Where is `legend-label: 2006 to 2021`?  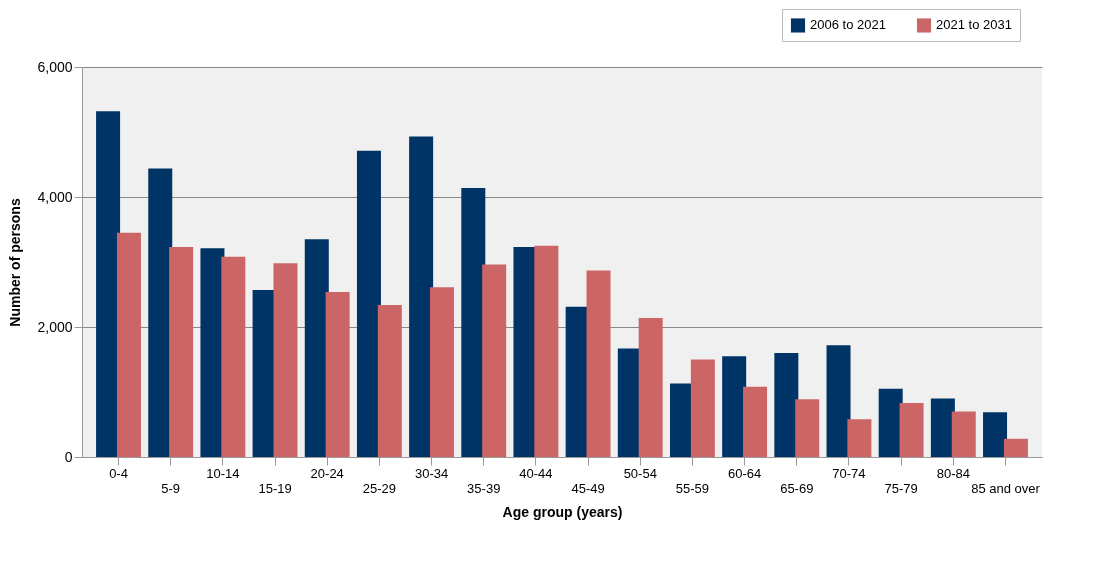 legend-label: 2006 to 2021 is located at coordinates (848, 25).